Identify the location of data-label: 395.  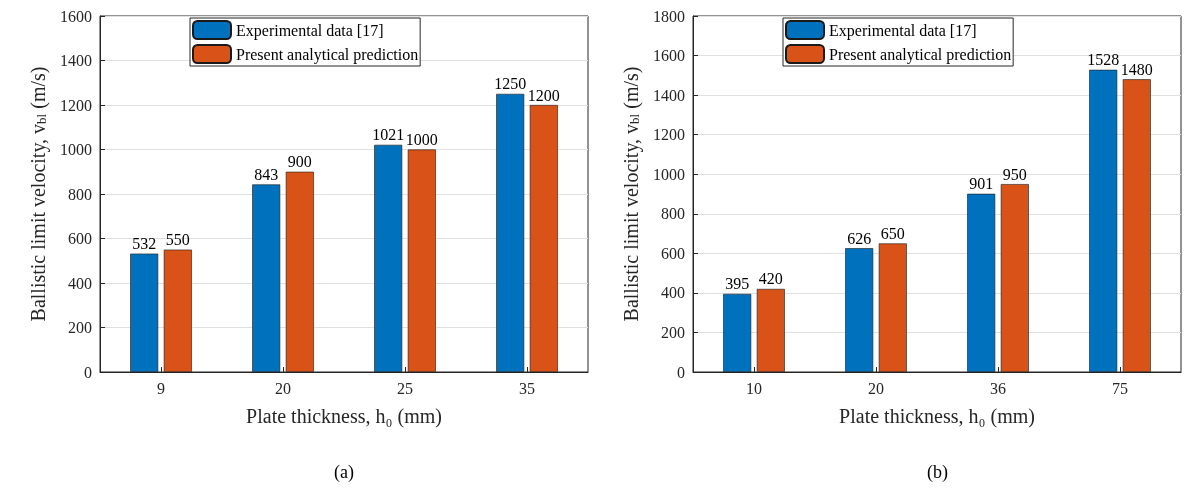
(737, 284).